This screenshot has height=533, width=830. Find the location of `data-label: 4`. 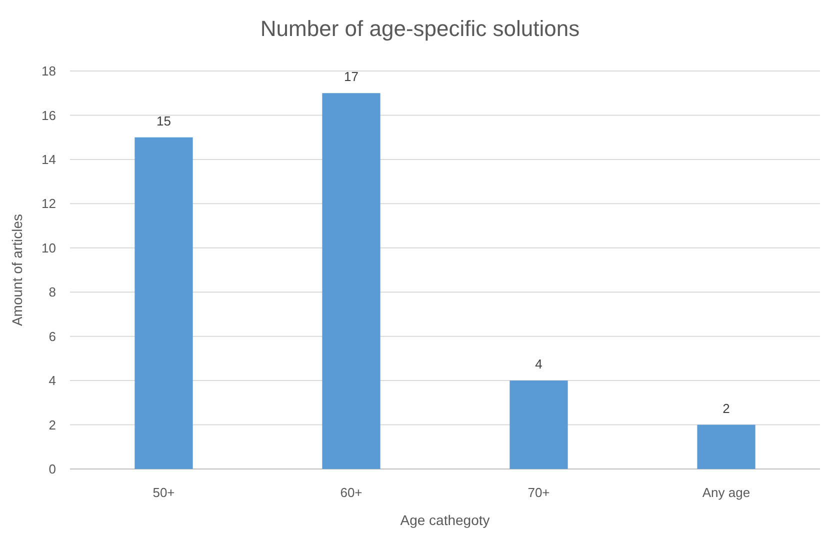

data-label: 4 is located at coordinates (538, 364).